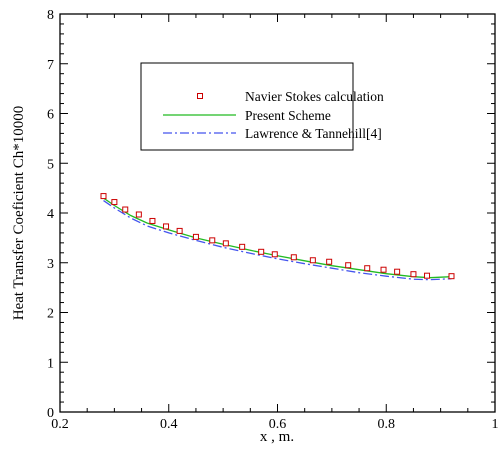 This screenshot has width=499, height=450. What do you see at coordinates (50, 115) in the screenshot?
I see `y-tick-label: 6` at bounding box center [50, 115].